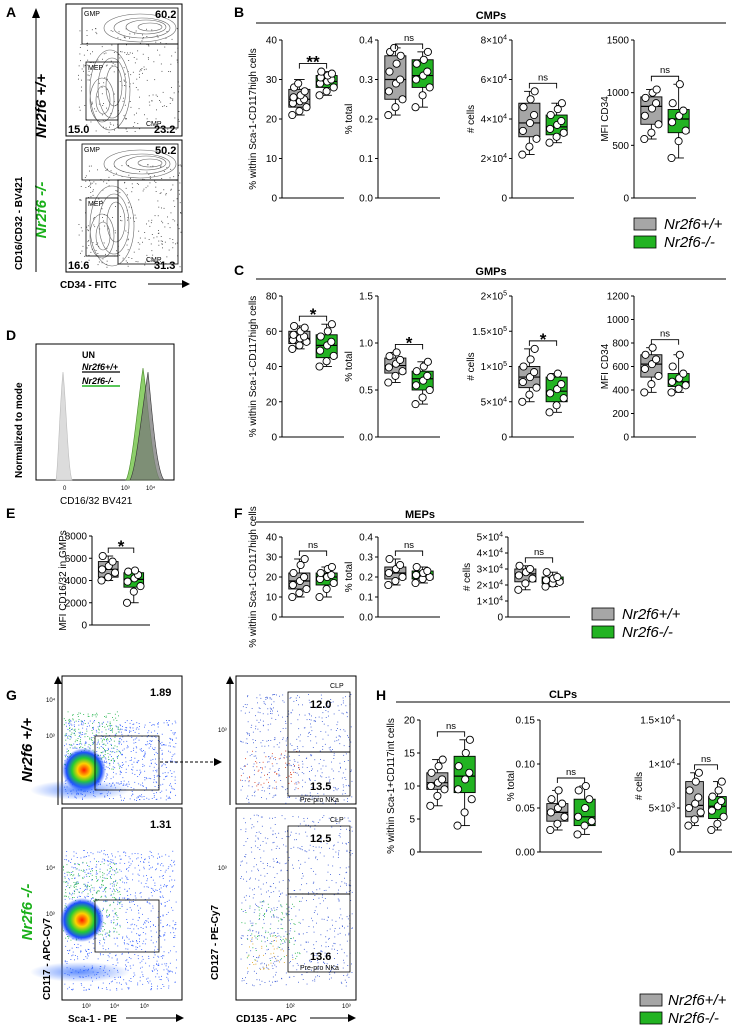  I want to click on box-ko, so click(678, 121).